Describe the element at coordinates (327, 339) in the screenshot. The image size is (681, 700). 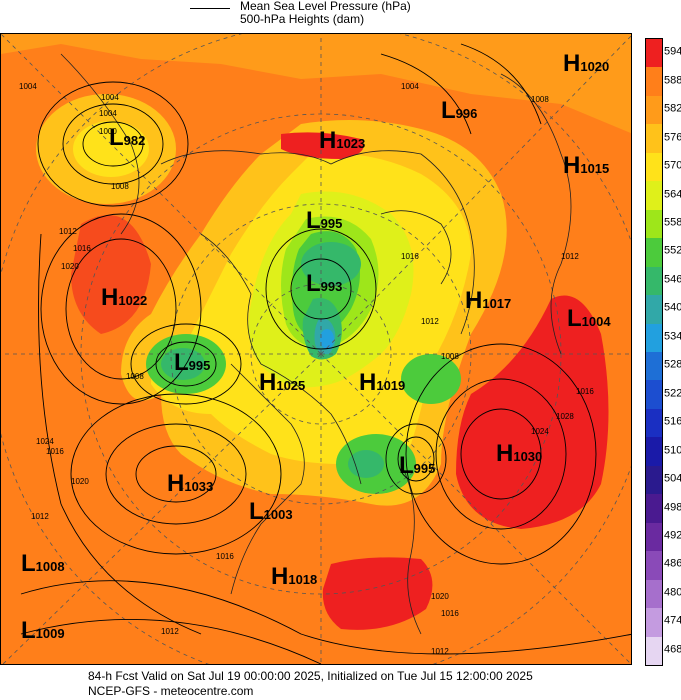
I see `shade-534-core` at that location.